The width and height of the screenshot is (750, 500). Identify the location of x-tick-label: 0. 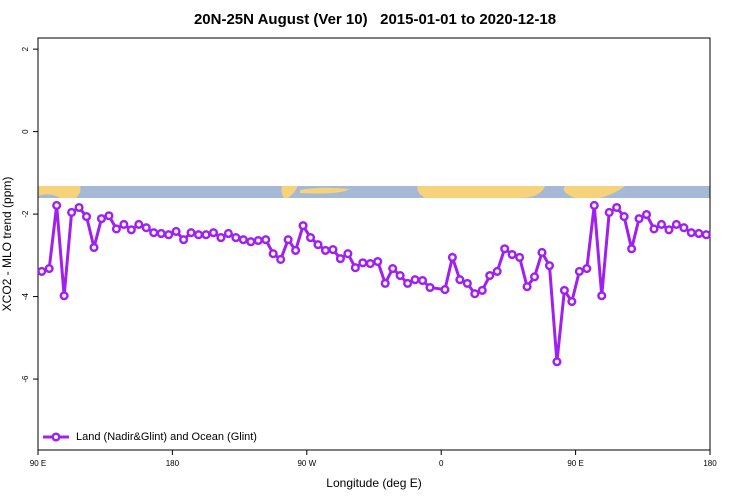
(441, 463).